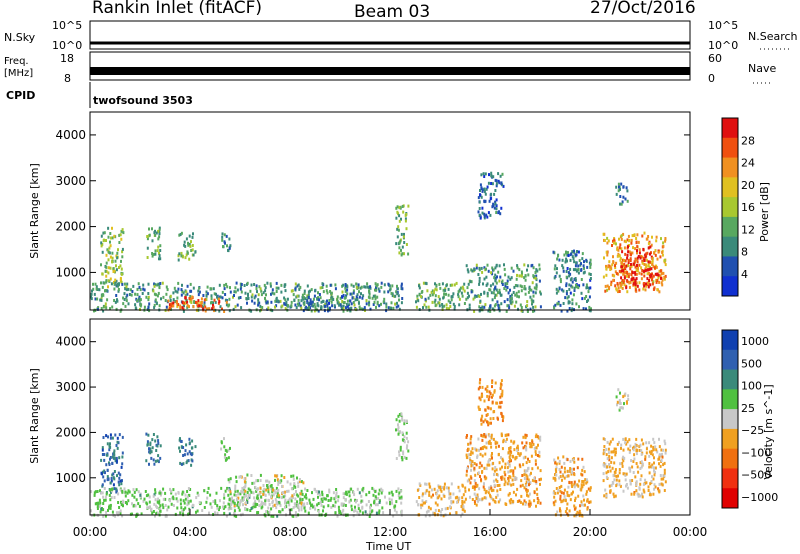 Image resolution: width=800 pixels, height=554 pixels. What do you see at coordinates (730, 399) in the screenshot?
I see `velocity-colorbar-swatch` at bounding box center [730, 399].